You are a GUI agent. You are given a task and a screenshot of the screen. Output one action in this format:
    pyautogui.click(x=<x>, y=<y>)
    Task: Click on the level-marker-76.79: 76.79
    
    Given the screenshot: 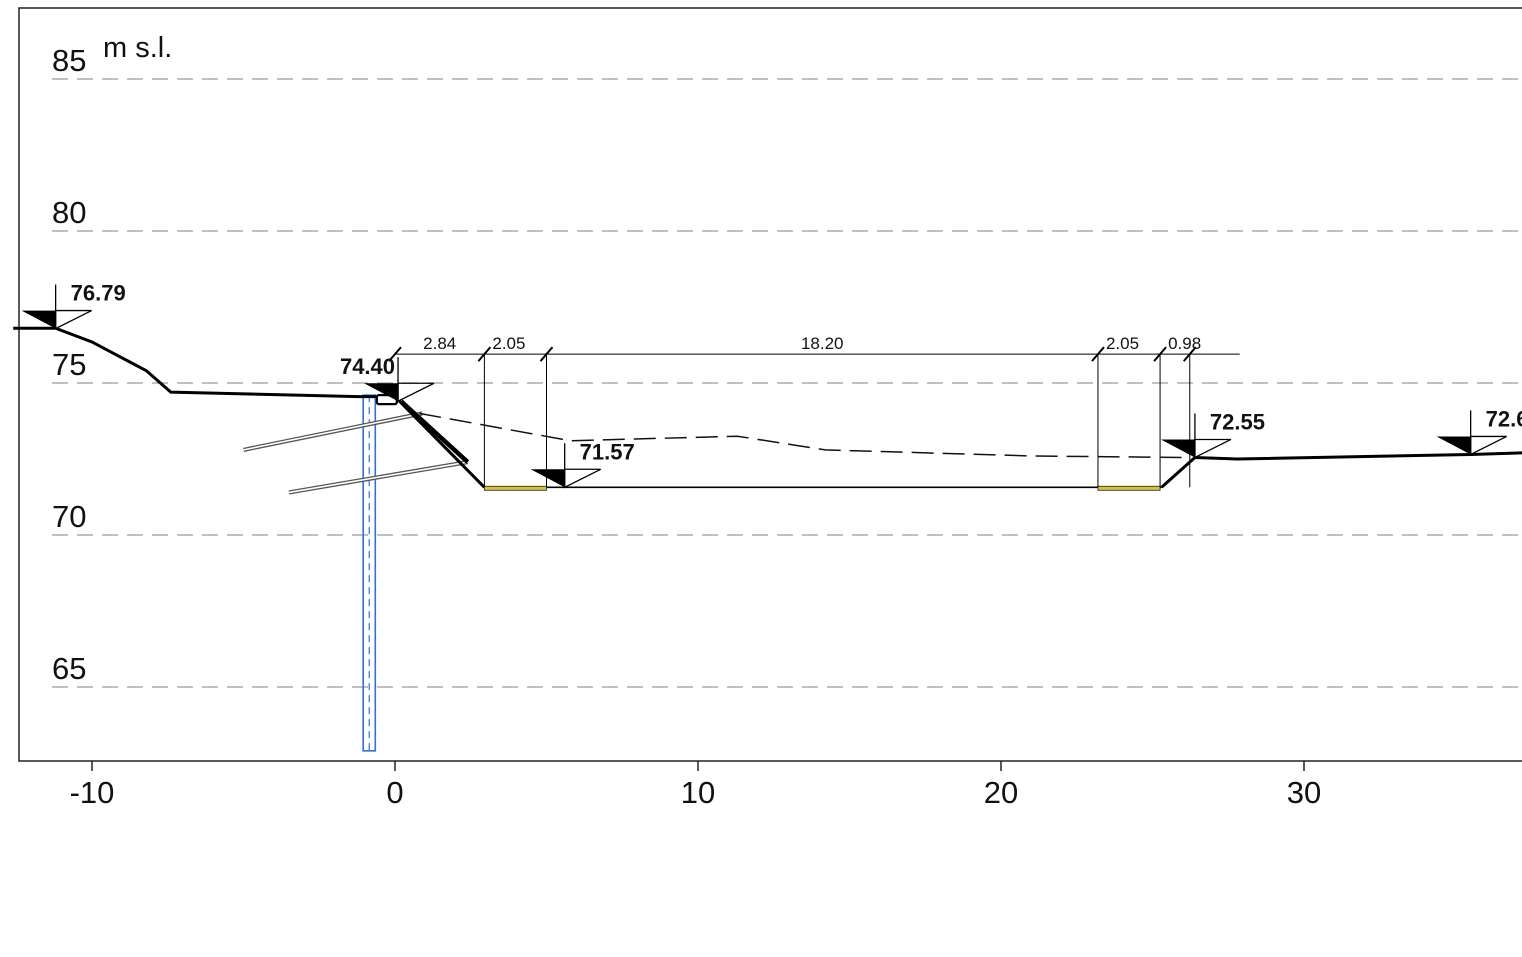 What is the action you would take?
    pyautogui.click(x=73, y=305)
    